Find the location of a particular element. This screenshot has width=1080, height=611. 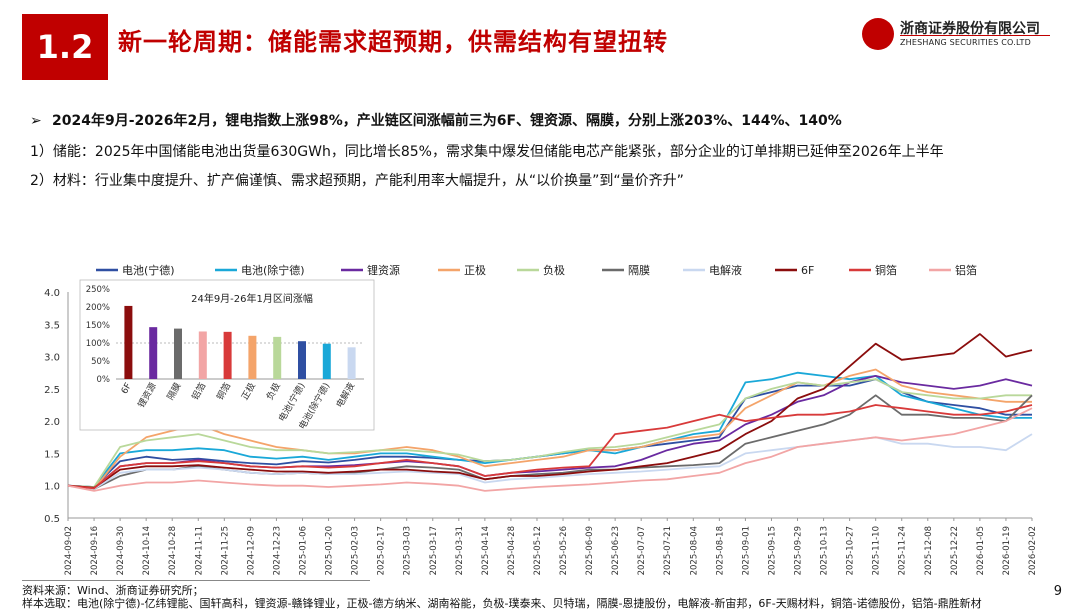

x-tick-label: 2025-03-03 is located at coordinates (408, 550).